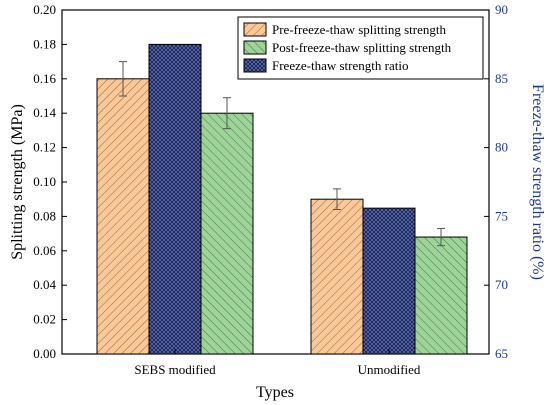  What do you see at coordinates (389, 369) in the screenshot?
I see `x-tick-label: Unmodified` at bounding box center [389, 369].